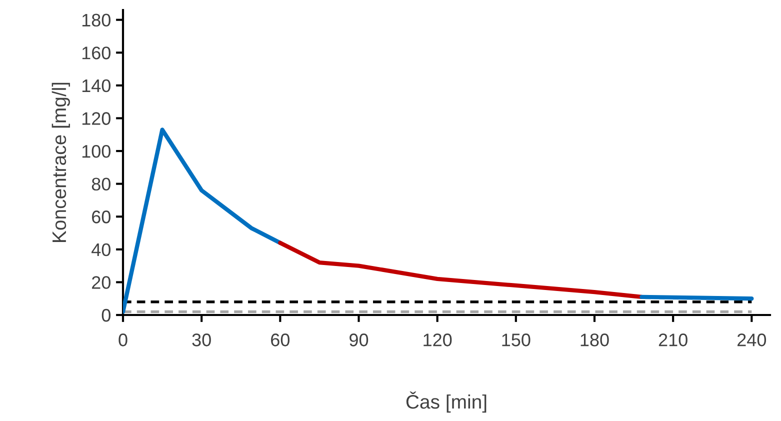 The width and height of the screenshot is (781, 421). What do you see at coordinates (101, 217) in the screenshot?
I see `y-tick-label: 60` at bounding box center [101, 217].